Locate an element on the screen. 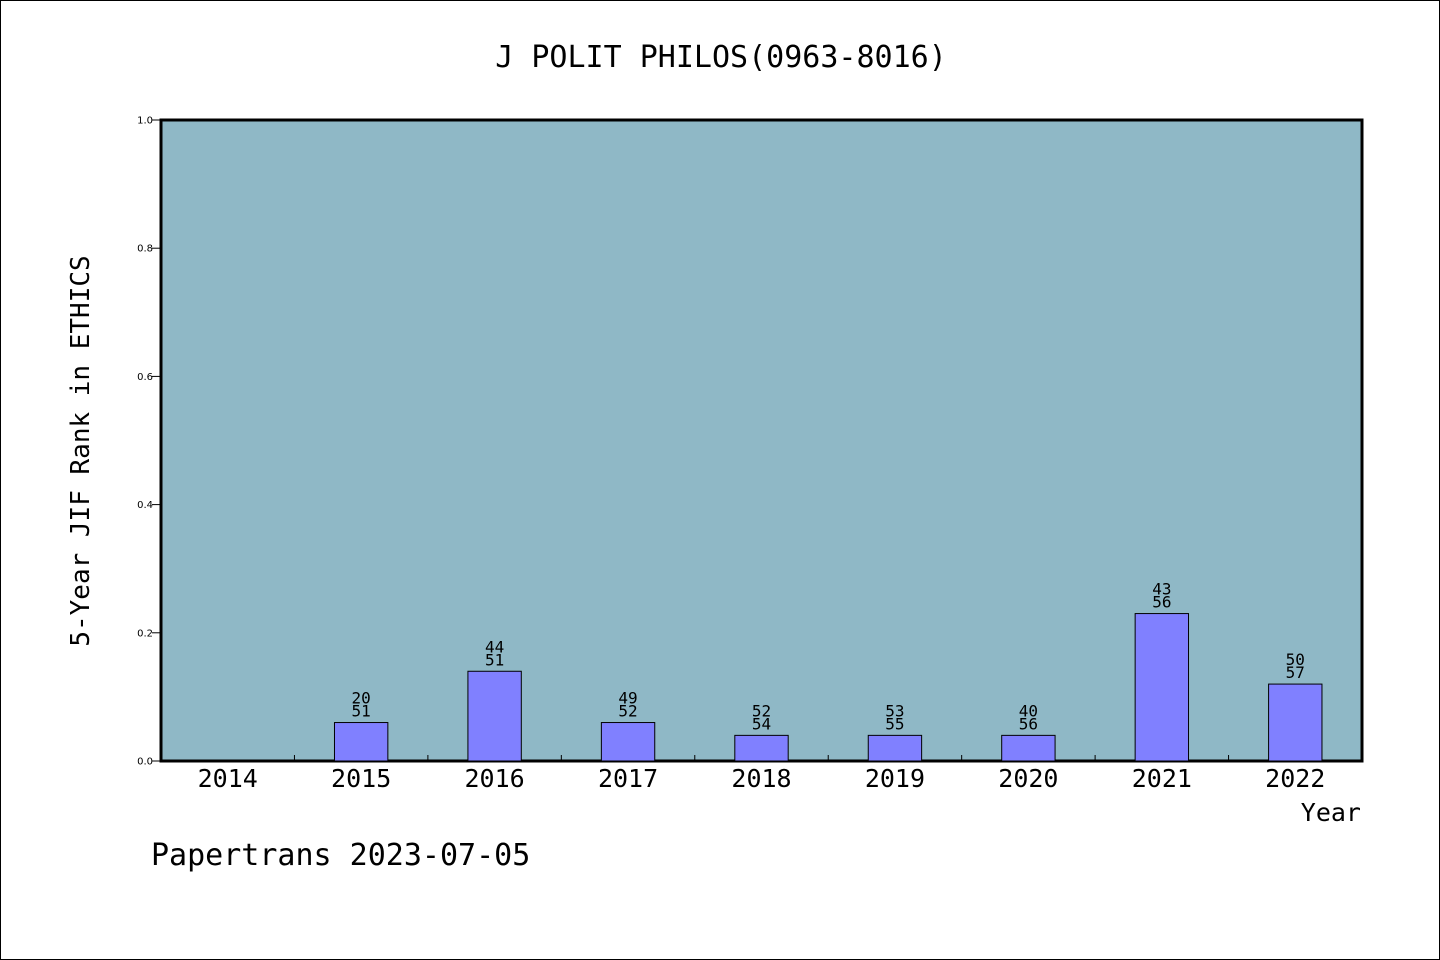 This screenshot has height=960, width=1440. x-tick-label: 2022 is located at coordinates (1295, 778).